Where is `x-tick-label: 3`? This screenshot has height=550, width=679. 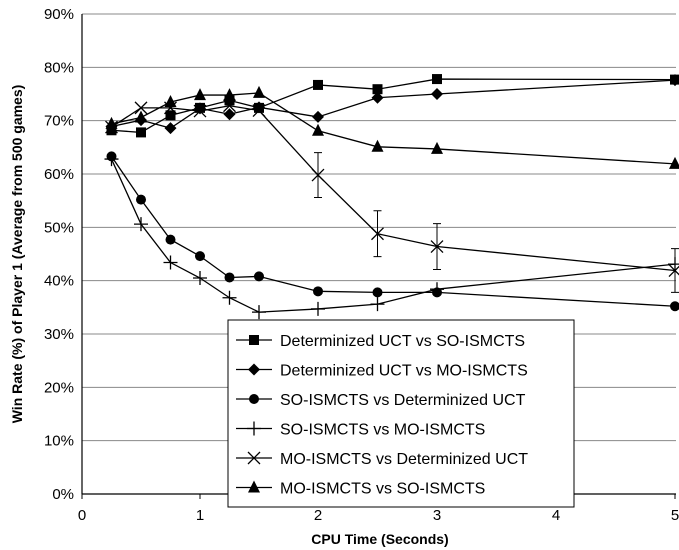 x-tick-label: 3 is located at coordinates (437, 515).